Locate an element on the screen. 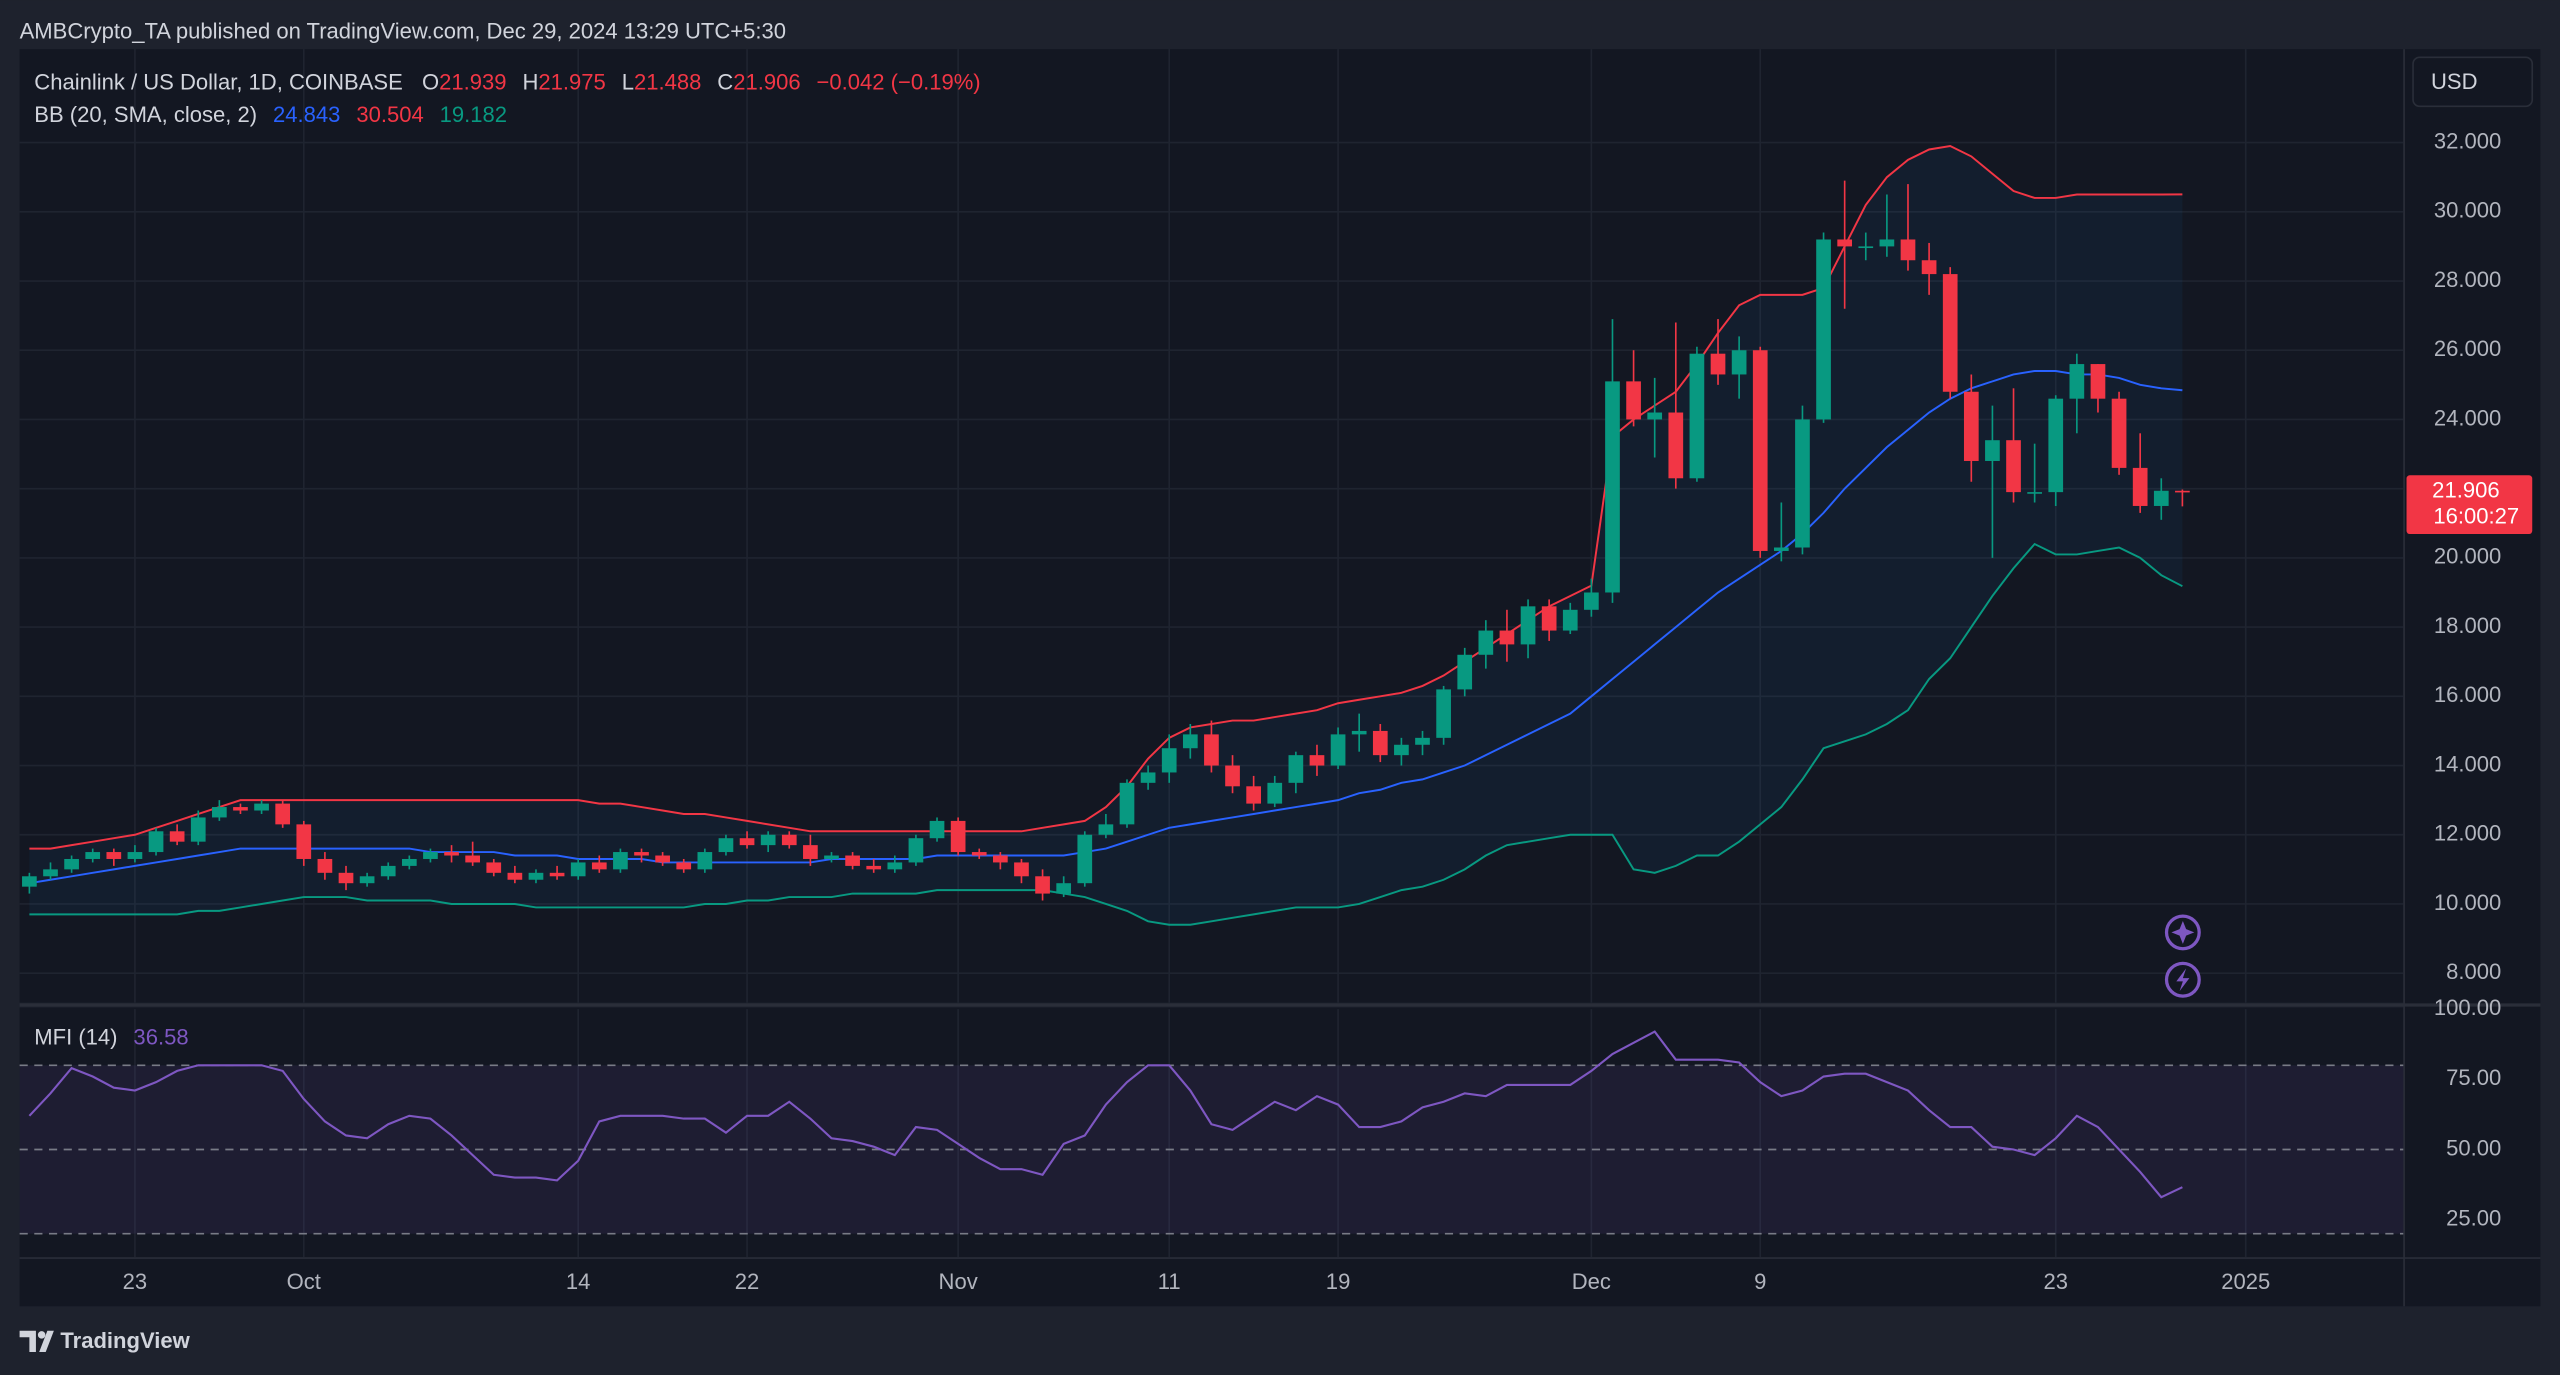  y-tick-label: 20.000 is located at coordinates (2467, 556).